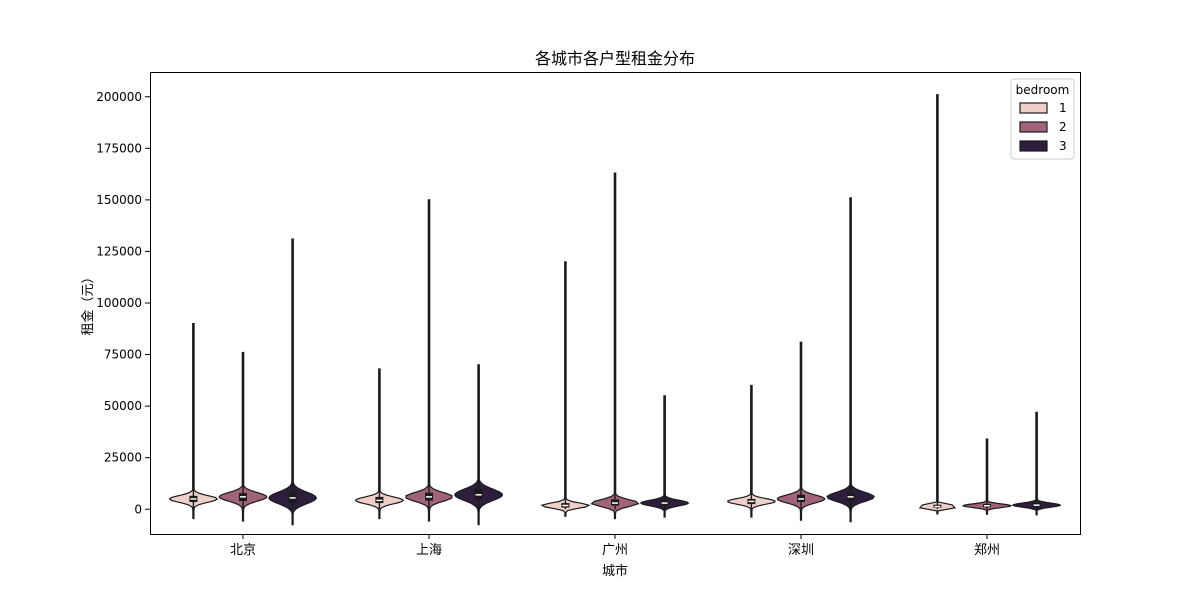 The height and width of the screenshot is (604, 1200). Describe the element at coordinates (1063, 127) in the screenshot. I see `legend-entry-label: 2` at that location.